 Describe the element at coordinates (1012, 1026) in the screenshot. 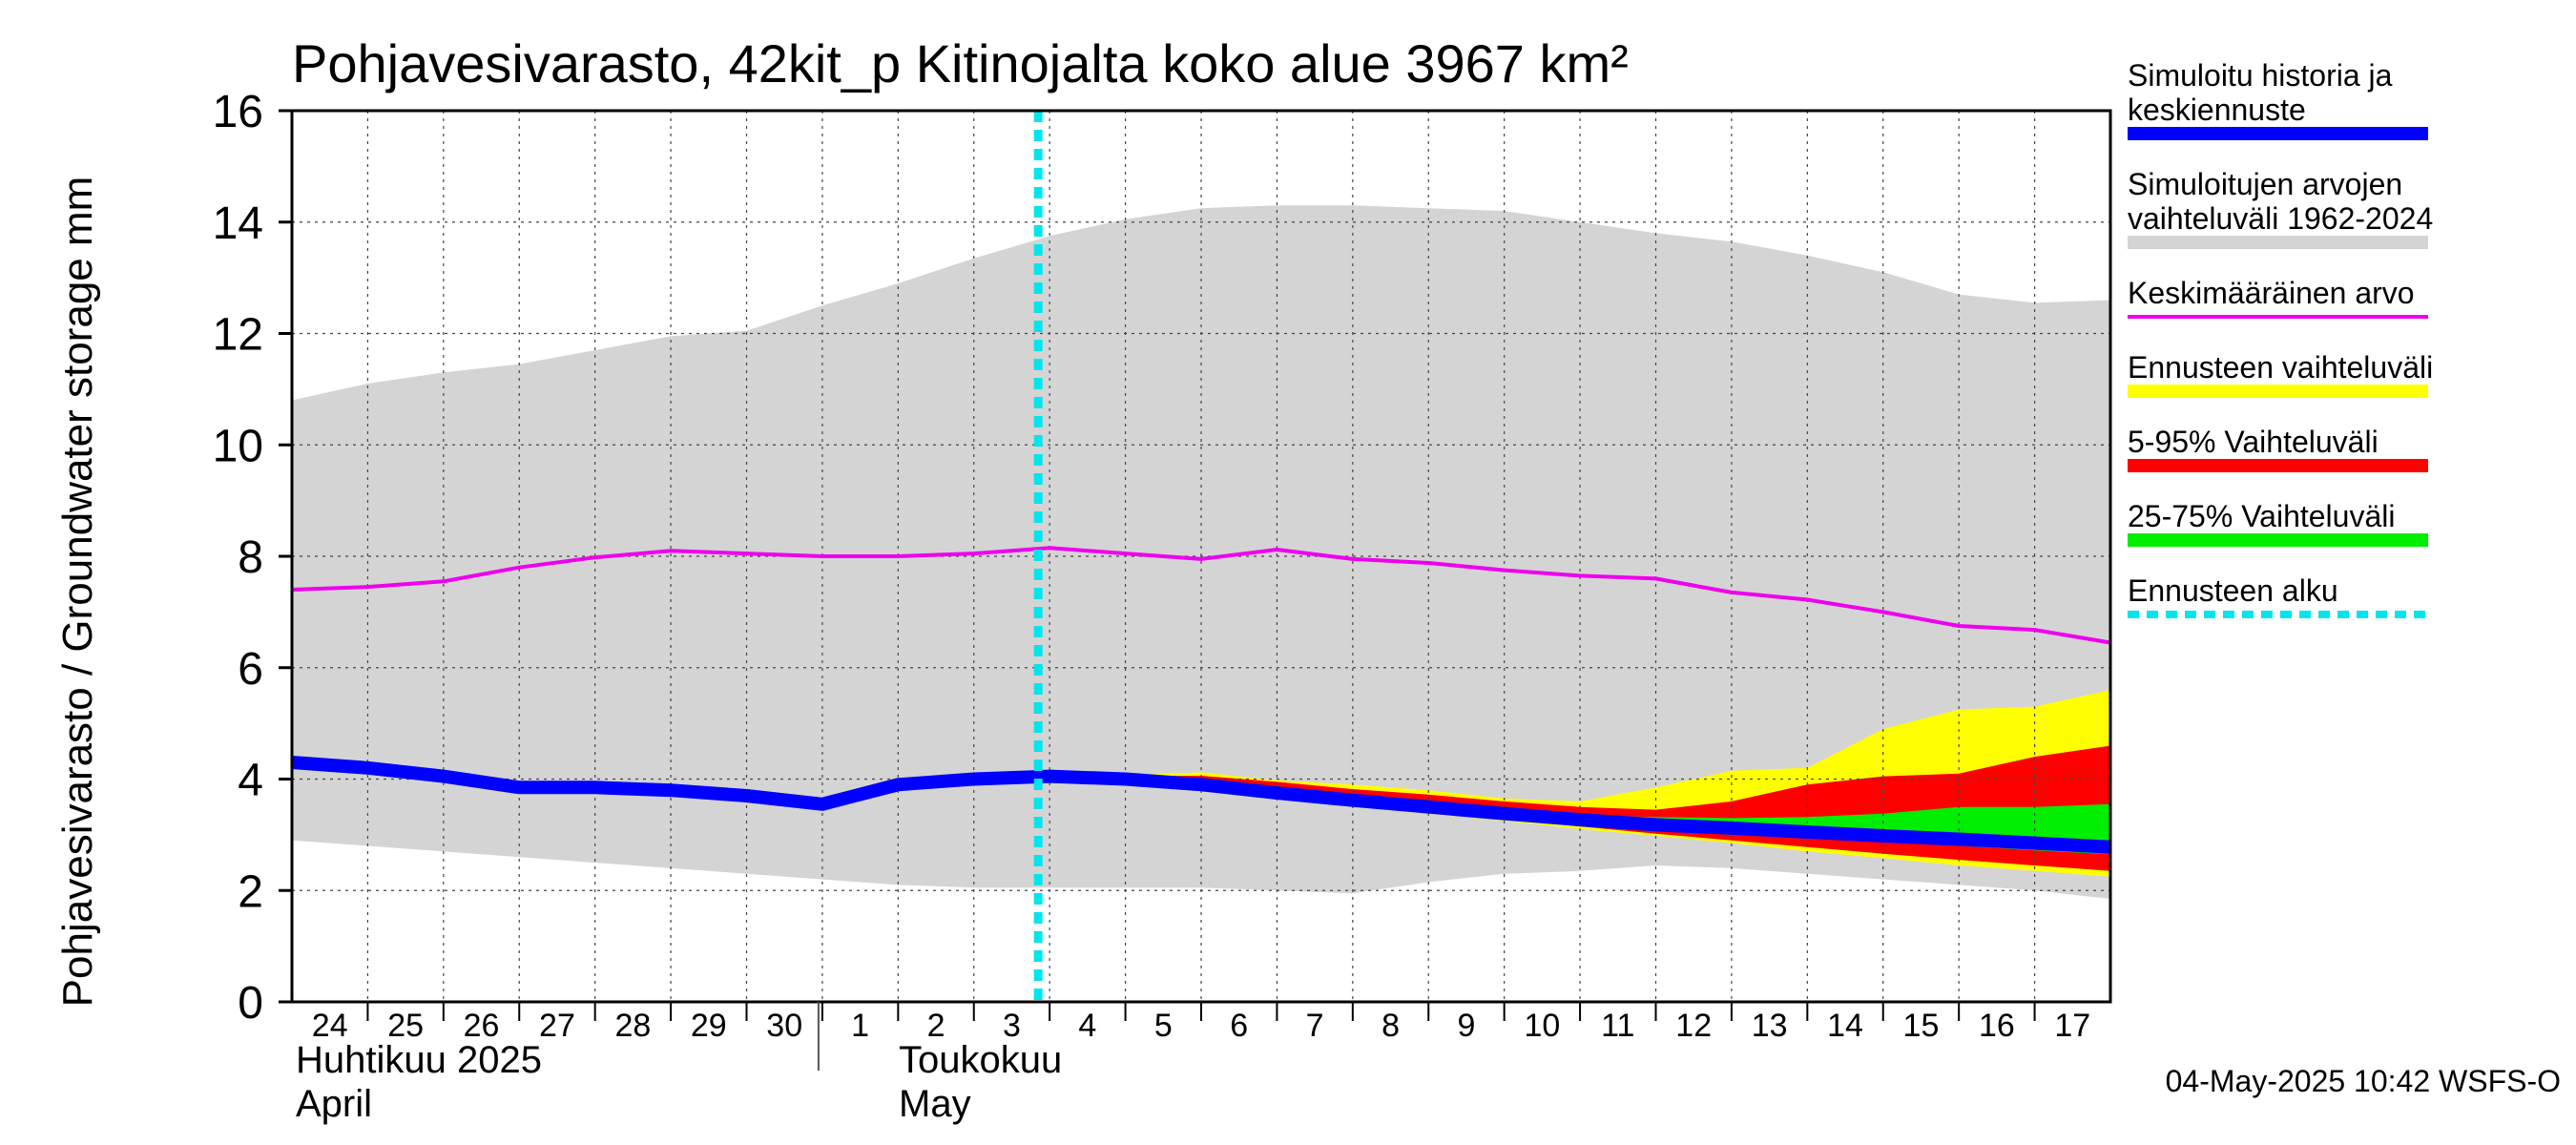

I see `x-day-label-9: 3` at that location.